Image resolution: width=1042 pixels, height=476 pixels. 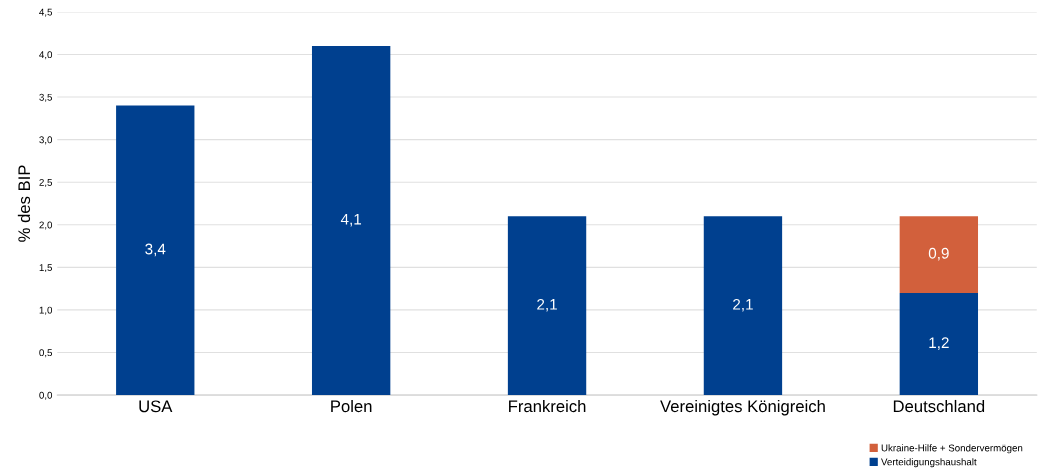 What do you see at coordinates (46, 225) in the screenshot?
I see `y-tick-label: 2,0` at bounding box center [46, 225].